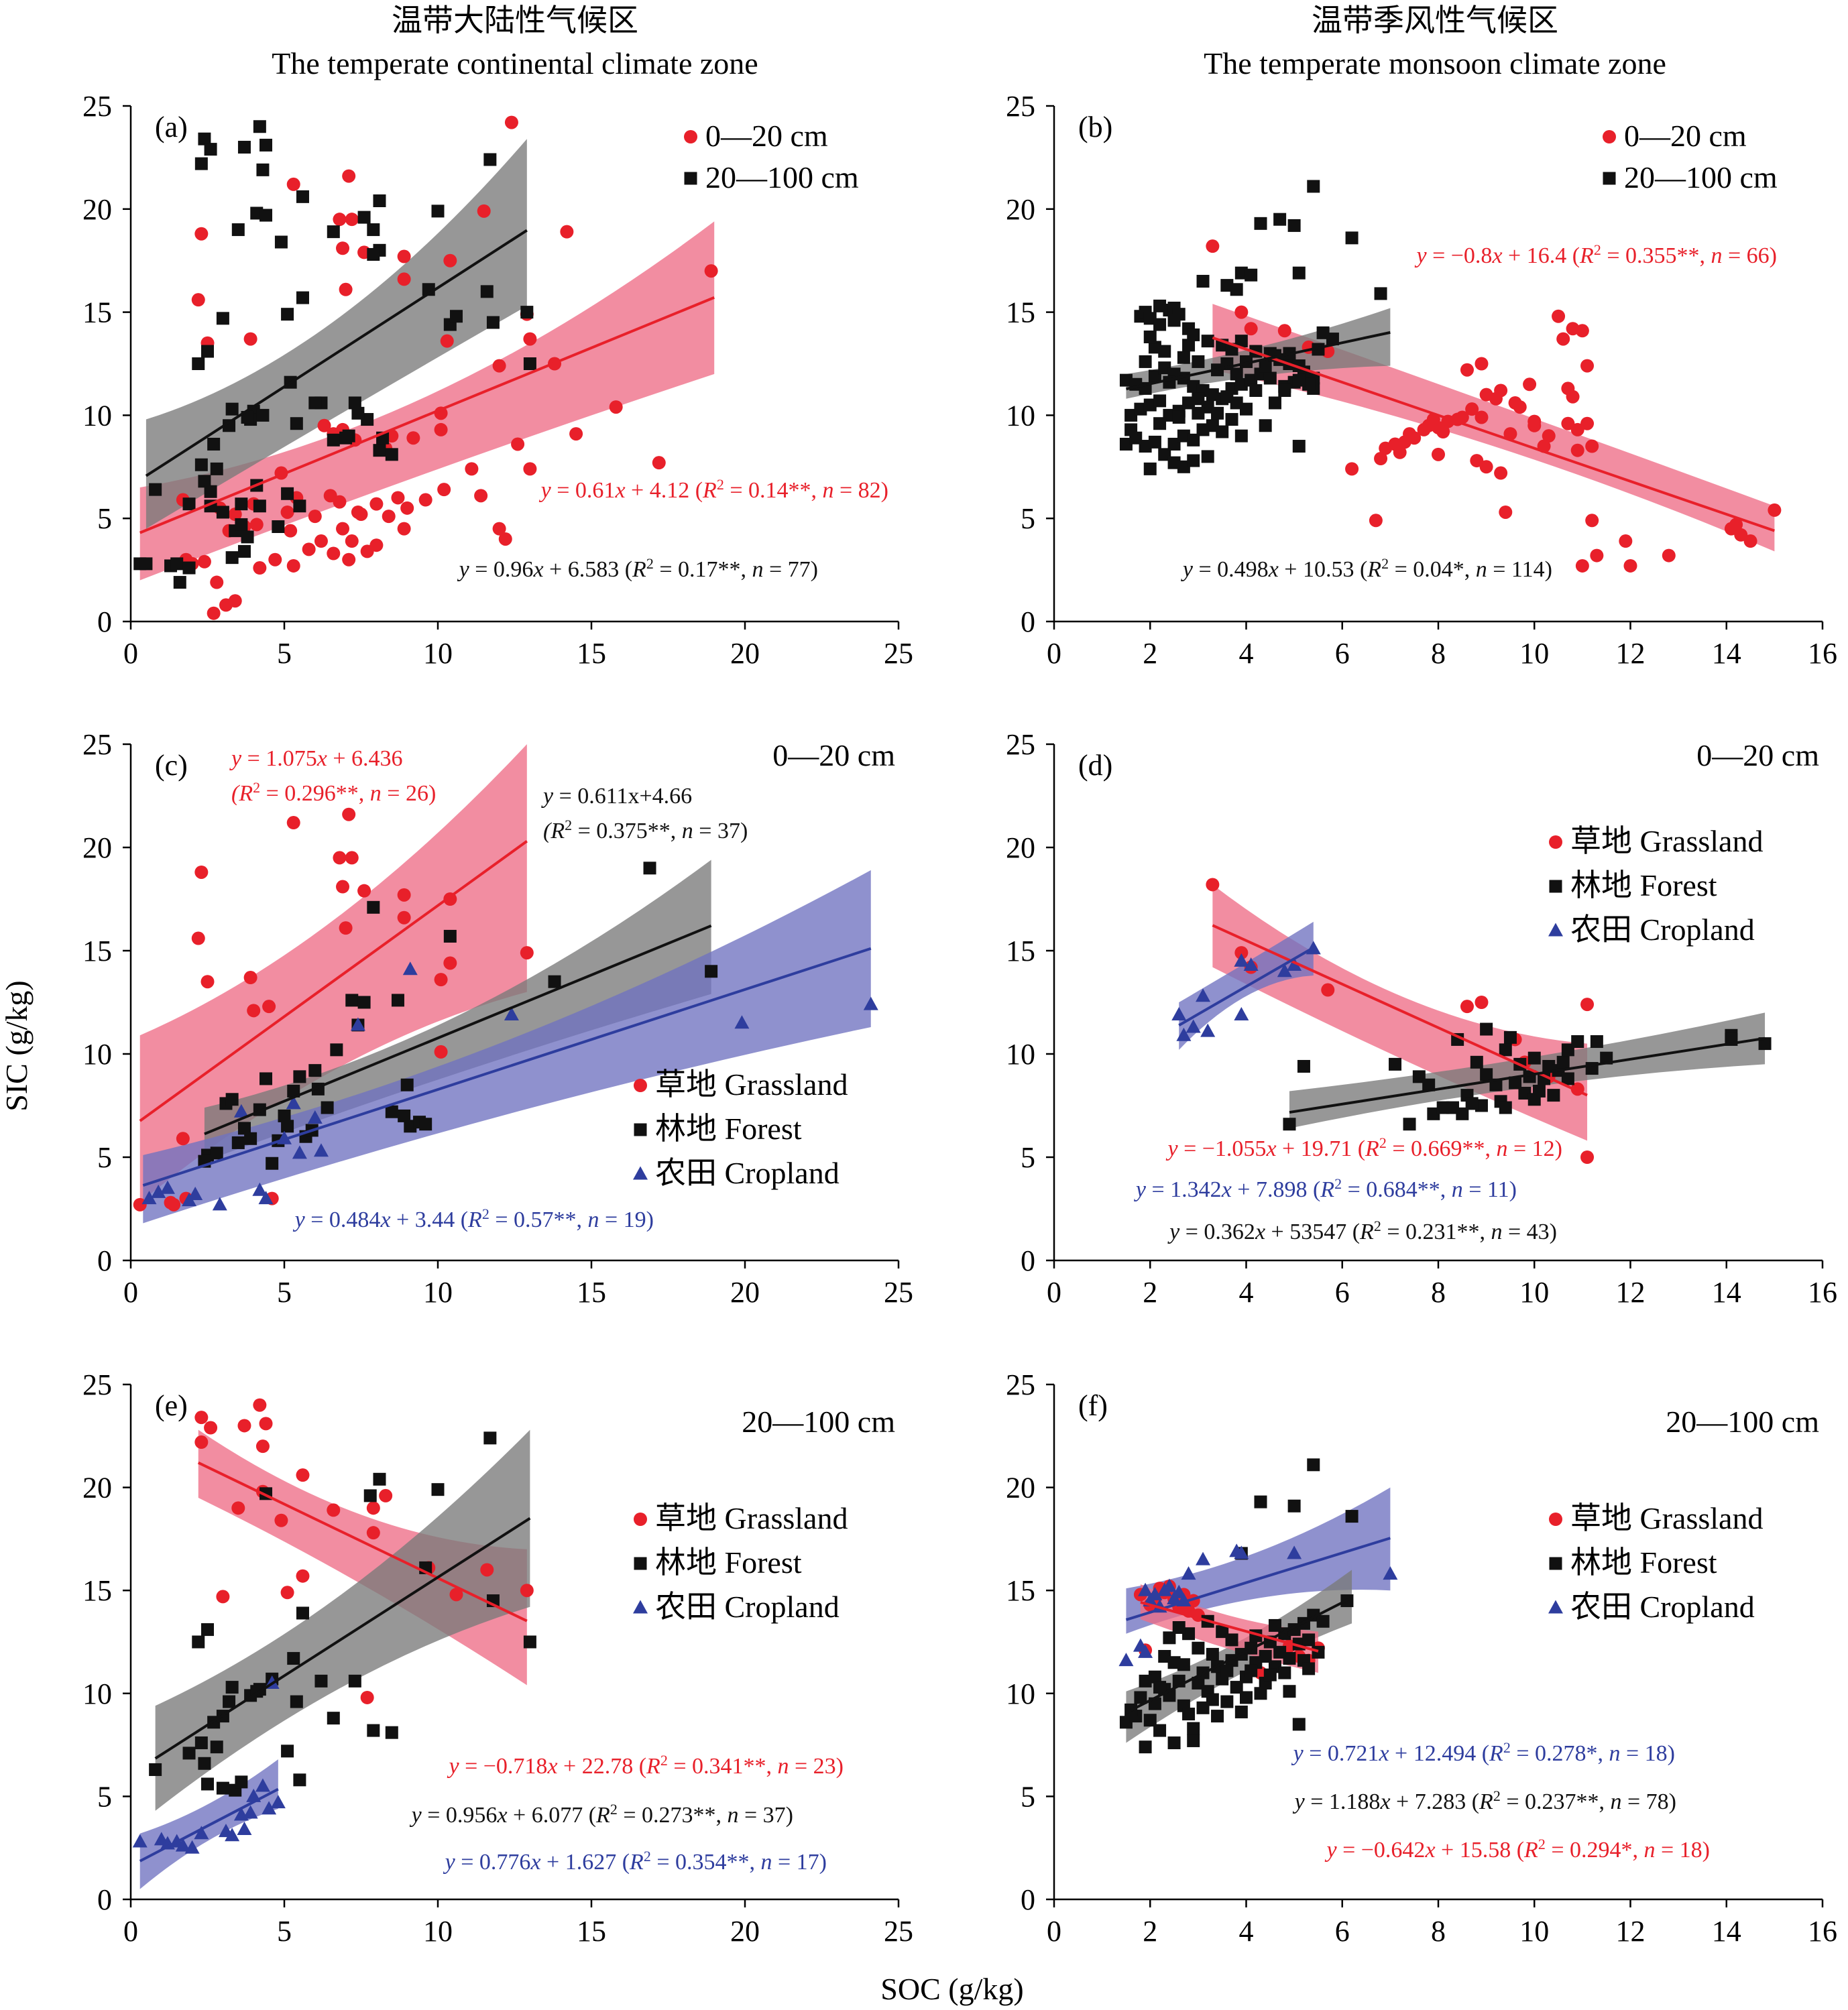  What do you see at coordinates (493, 1862) in the screenshot?
I see `regression-equation-cropland-part: = 0.776` at bounding box center [493, 1862].